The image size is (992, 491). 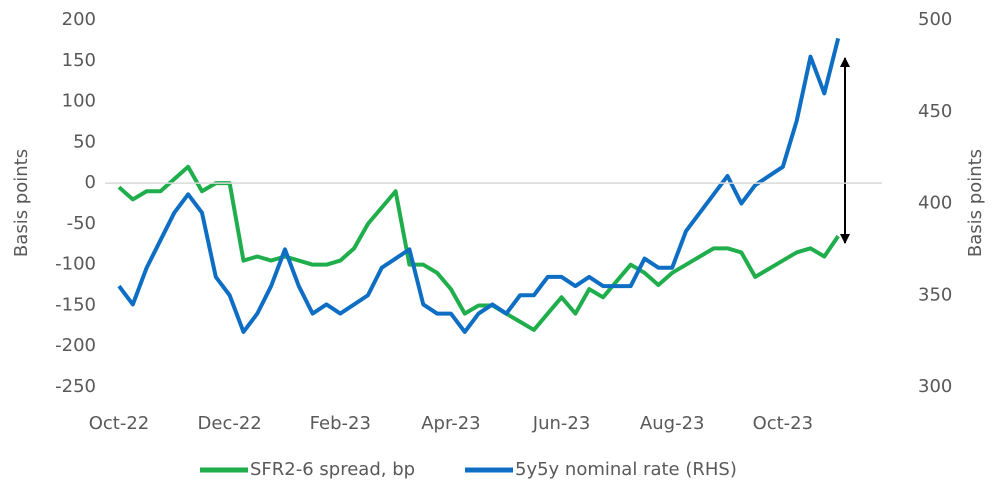 I want to click on y-tick-label: 200, so click(x=79, y=19).